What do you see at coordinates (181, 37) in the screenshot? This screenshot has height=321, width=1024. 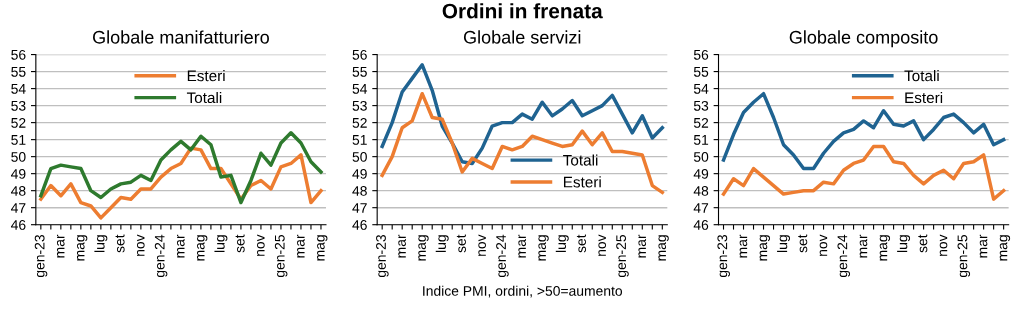 I see `chart-title: Globale manifatturiero` at bounding box center [181, 37].